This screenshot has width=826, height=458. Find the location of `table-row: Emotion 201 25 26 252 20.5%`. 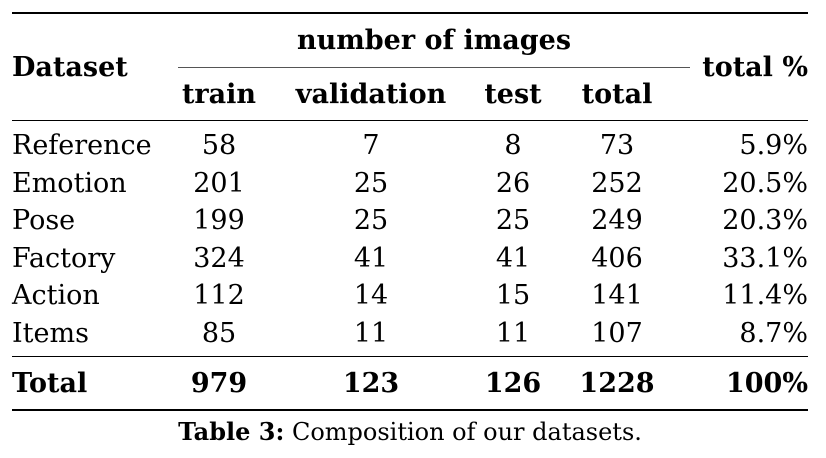

table-row: Emotion 201 25 26 252 20.5% is located at coordinates (410, 184).